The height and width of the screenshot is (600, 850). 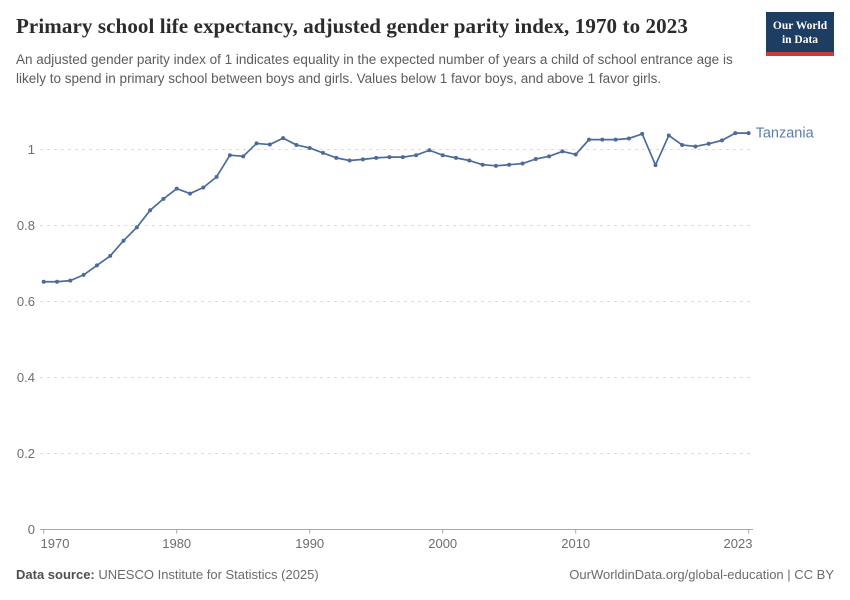 I want to click on y-tick-label: 1, so click(x=31, y=149).